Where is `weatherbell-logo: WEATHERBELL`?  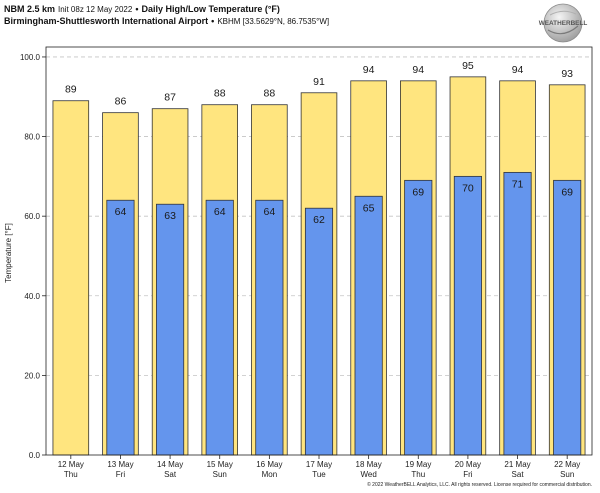 weatherbell-logo: WEATHERBELL is located at coordinates (563, 23).